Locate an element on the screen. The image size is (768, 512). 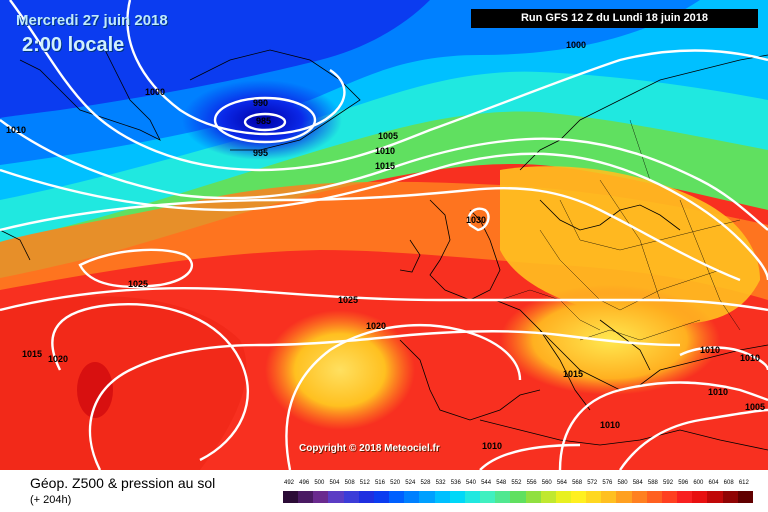
scale-label: 504 is located at coordinates (334, 483).